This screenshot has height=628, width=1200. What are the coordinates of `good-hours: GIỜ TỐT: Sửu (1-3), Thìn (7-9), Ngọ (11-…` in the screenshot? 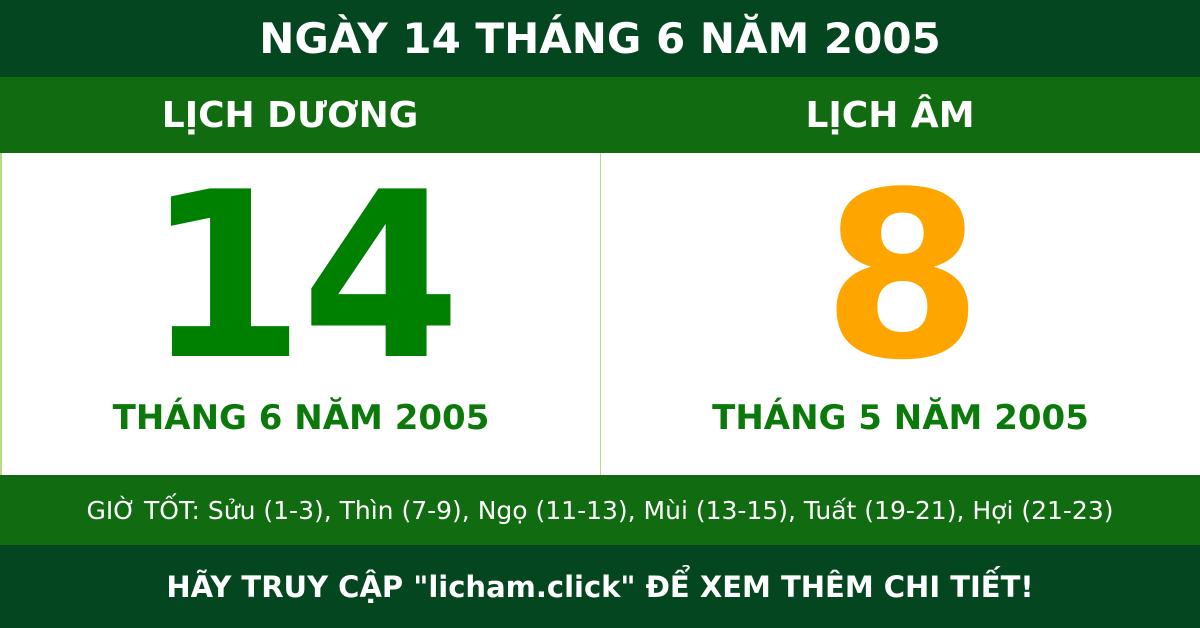 It's located at (600, 510).